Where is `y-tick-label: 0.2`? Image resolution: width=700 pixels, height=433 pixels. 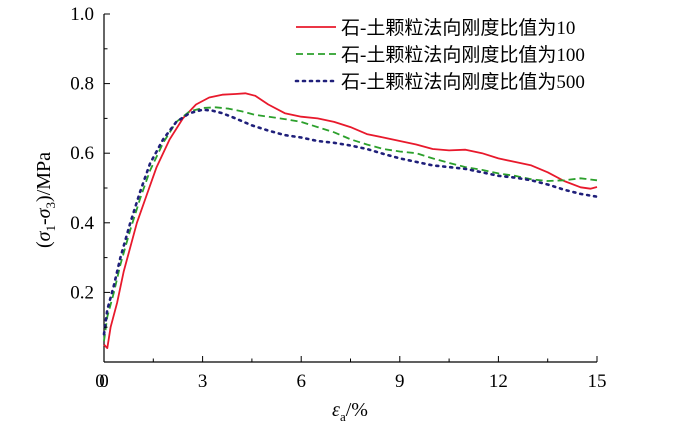 y-tick-label: 0.2 is located at coordinates (82, 292).